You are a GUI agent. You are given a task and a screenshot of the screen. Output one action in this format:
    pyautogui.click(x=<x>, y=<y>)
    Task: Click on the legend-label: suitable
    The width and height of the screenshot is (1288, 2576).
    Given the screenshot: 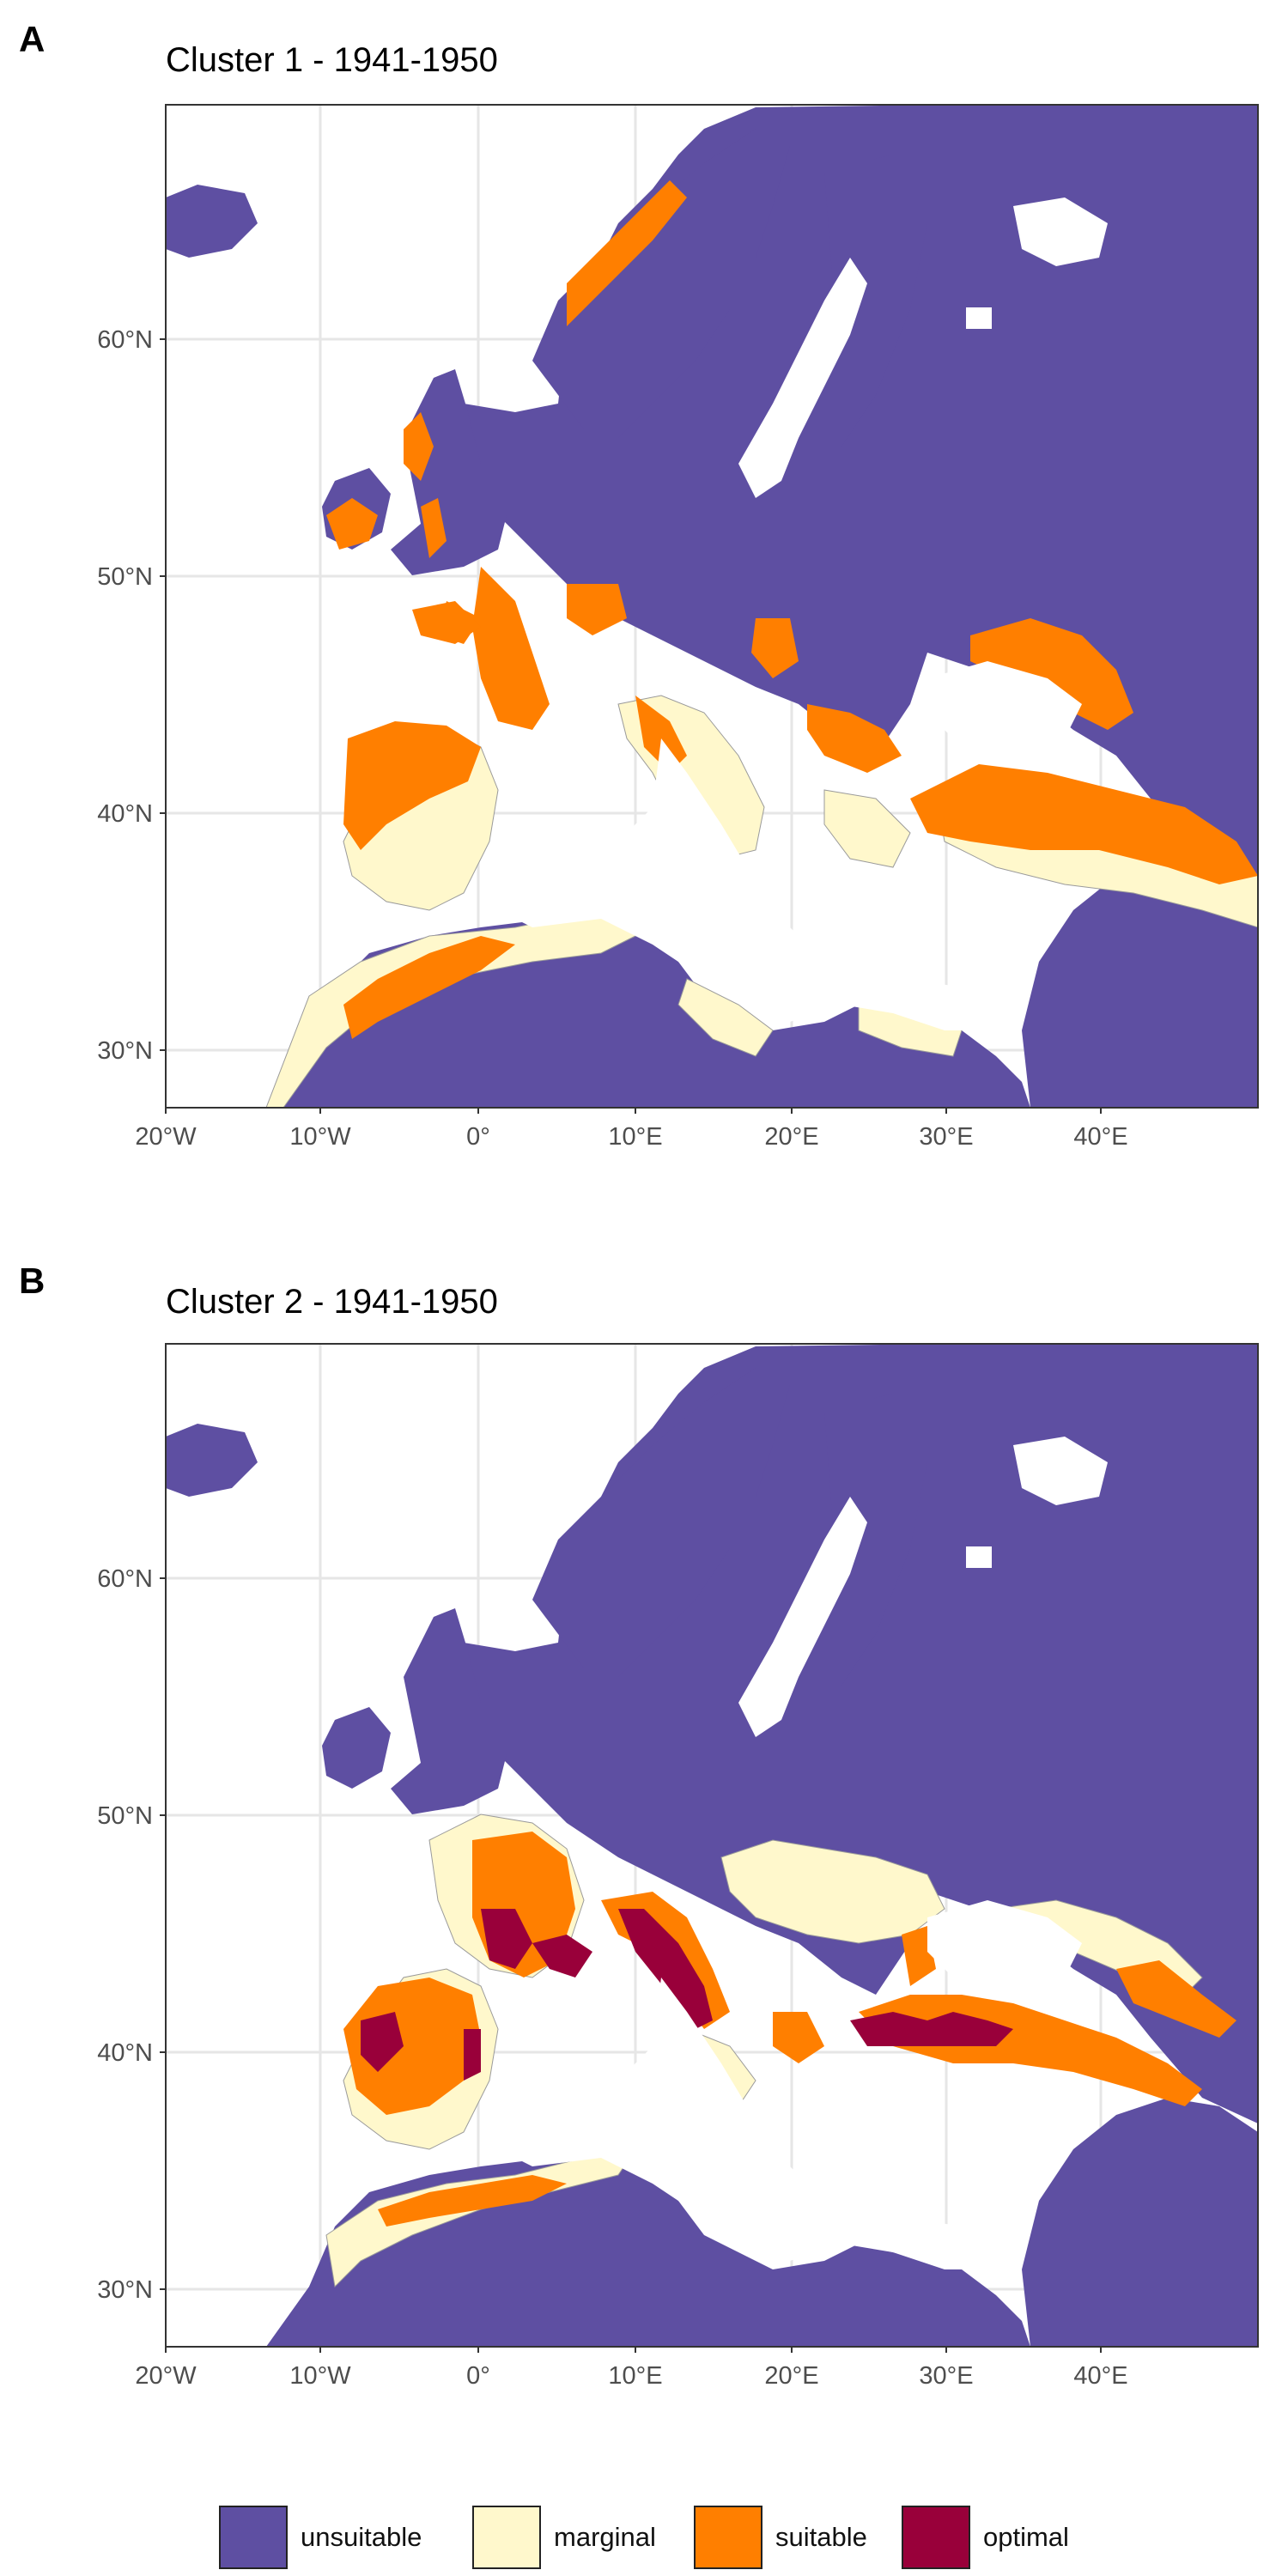 What is the action you would take?
    pyautogui.click(x=821, y=2537)
    